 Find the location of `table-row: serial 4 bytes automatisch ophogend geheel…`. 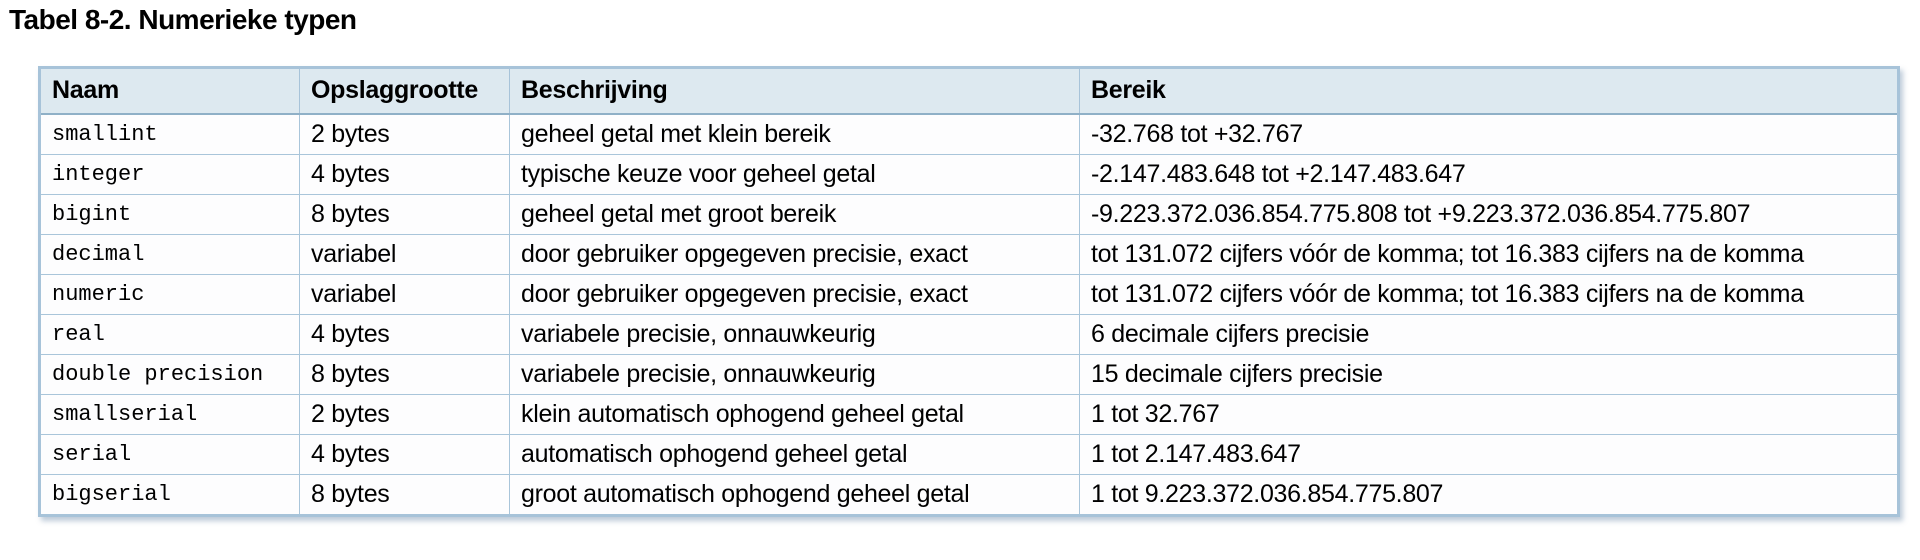

table-row: serial 4 bytes automatisch ophogend geheel… is located at coordinates (969, 454).